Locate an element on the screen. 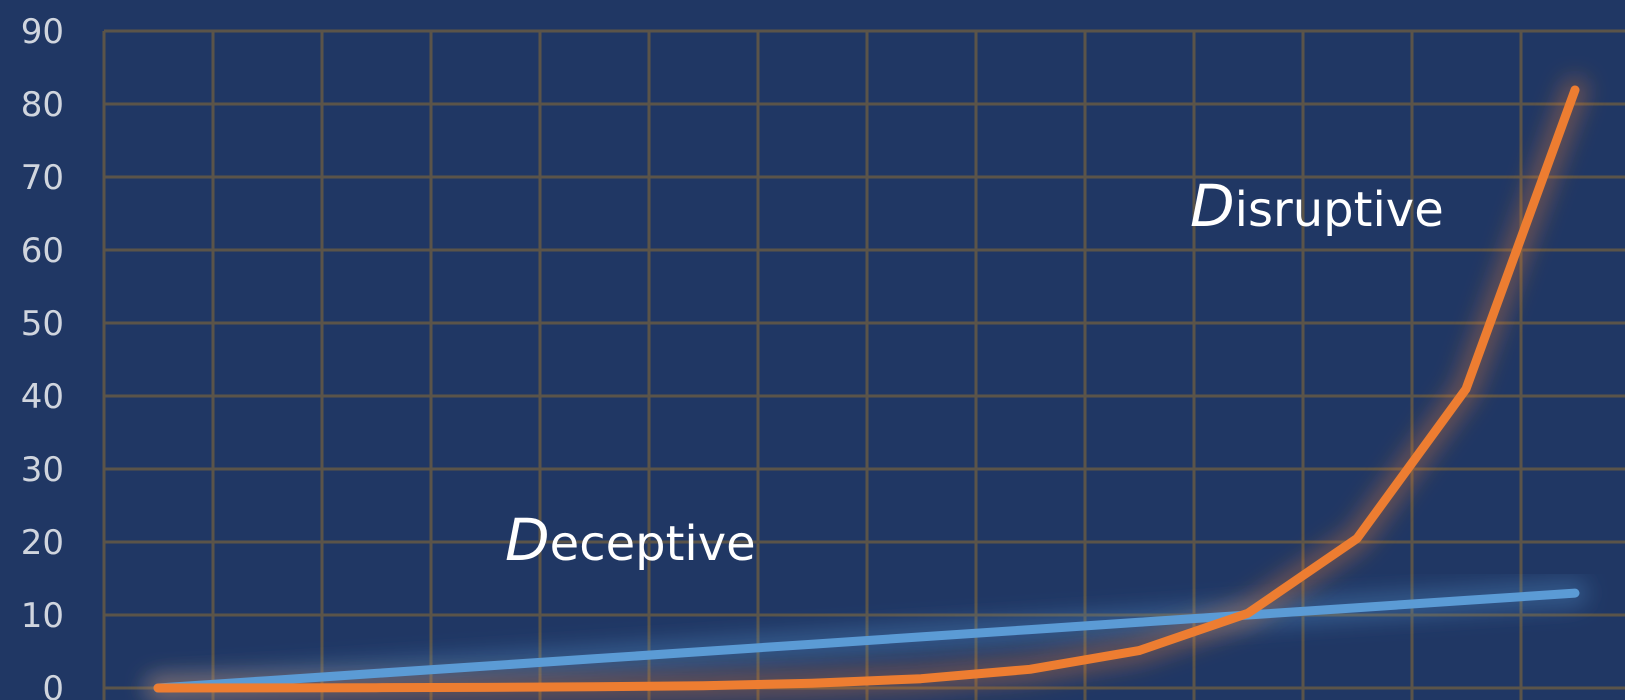  y-tick-label: 50 is located at coordinates (42, 324).